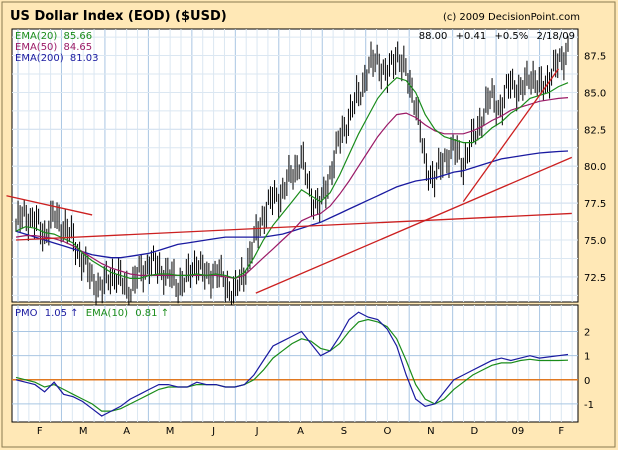 This screenshot has width=618, height=450. What do you see at coordinates (595, 130) in the screenshot?
I see `price-tick-label: 82.5` at bounding box center [595, 130].